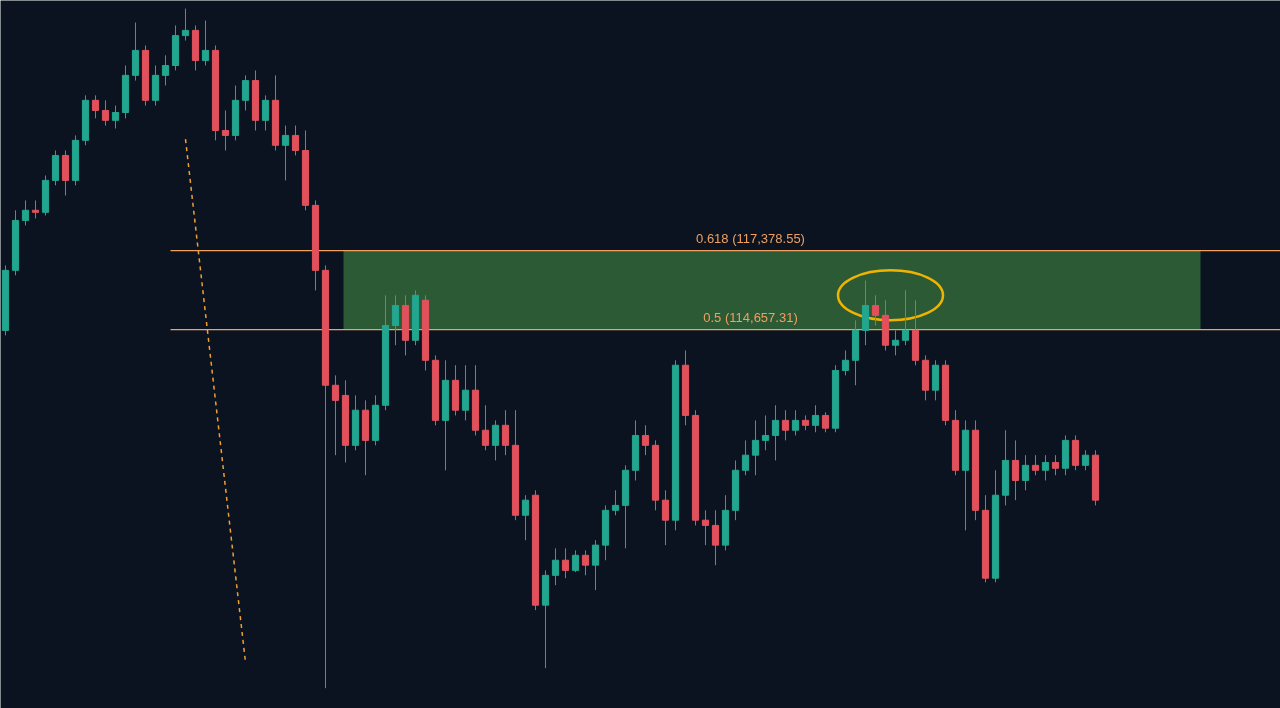 The image size is (1280, 708). Describe the element at coordinates (750, 317) in the screenshot. I see `ref-line-label: 0.5 (114,657.31)` at that location.